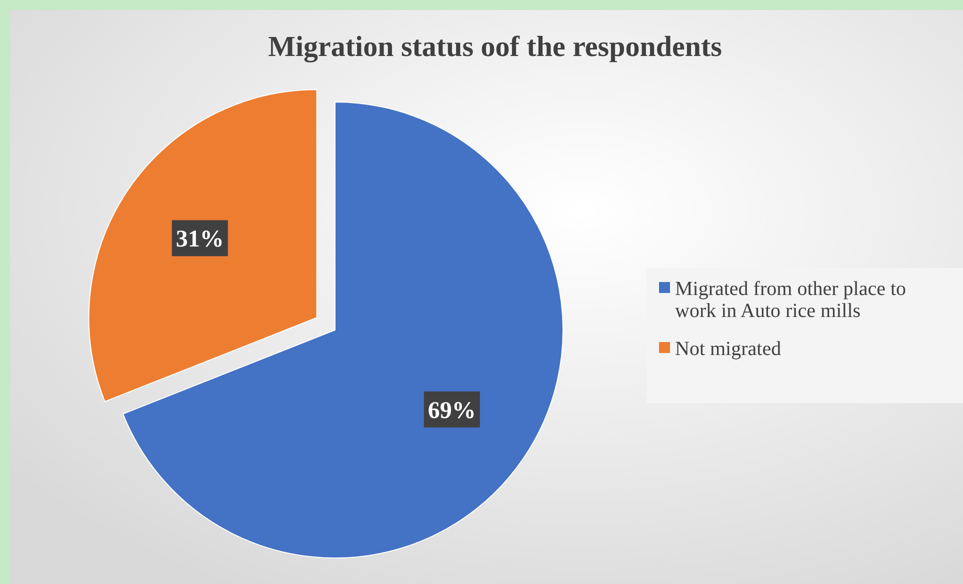  Describe the element at coordinates (790, 300) in the screenshot. I see `slice-label: Migrated from other place to work in Auto rice mills` at that location.